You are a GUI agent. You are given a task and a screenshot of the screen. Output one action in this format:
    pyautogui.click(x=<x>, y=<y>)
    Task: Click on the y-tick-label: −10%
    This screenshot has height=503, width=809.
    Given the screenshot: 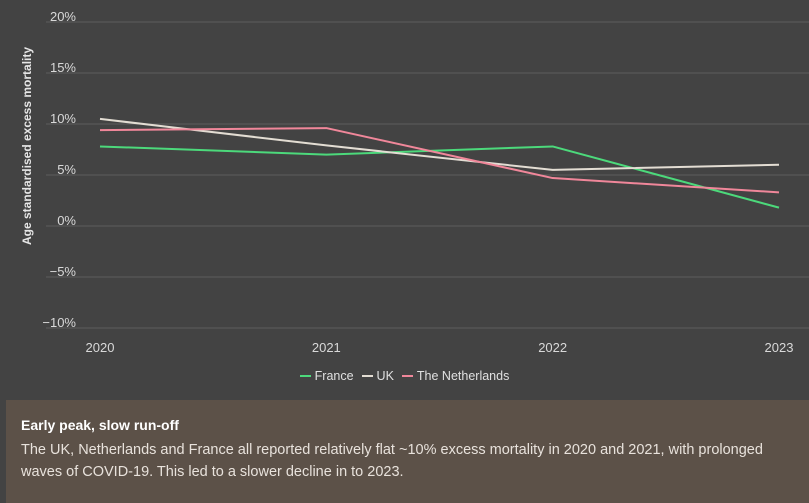 What is the action you would take?
    pyautogui.click(x=59, y=322)
    